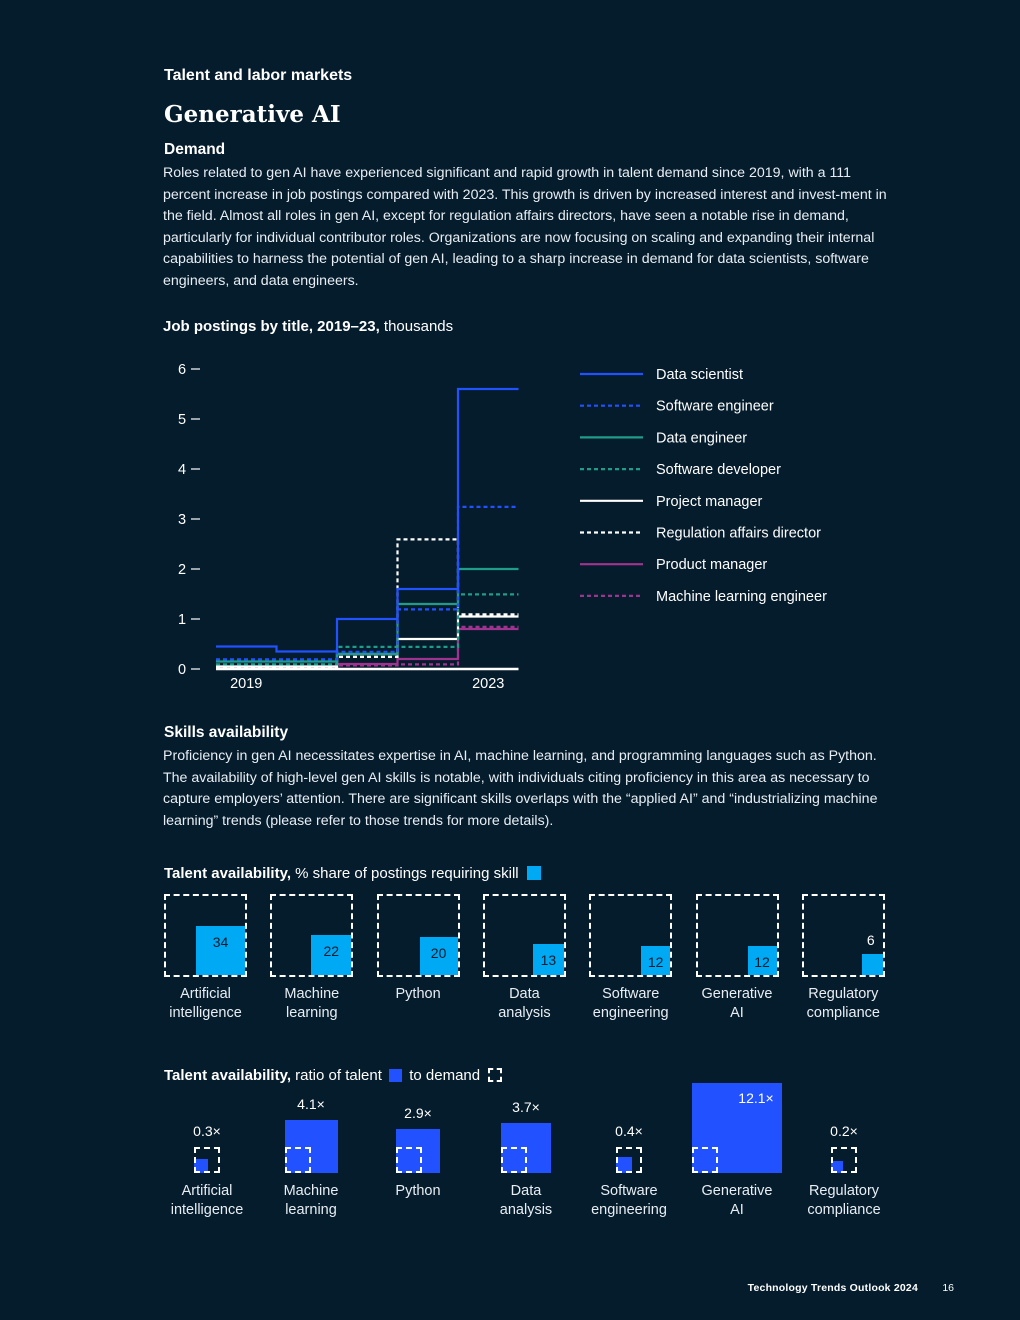 Image resolution: width=1020 pixels, height=1320 pixels. What do you see at coordinates (407, 873) in the screenshot?
I see `share-chart-title-unit: % share of postings requiring skill` at bounding box center [407, 873].